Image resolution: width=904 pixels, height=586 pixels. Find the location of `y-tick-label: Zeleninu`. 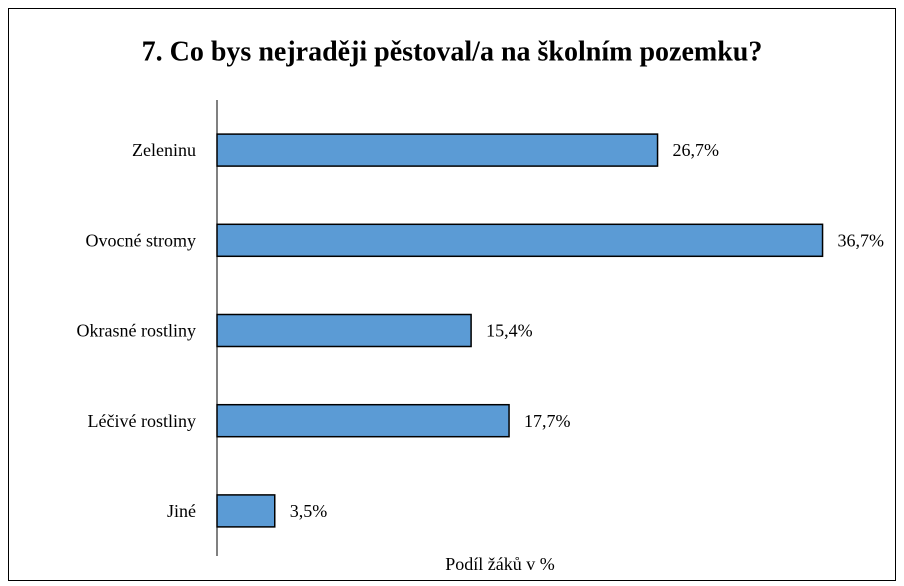

y-tick-label: Zeleninu is located at coordinates (164, 150).